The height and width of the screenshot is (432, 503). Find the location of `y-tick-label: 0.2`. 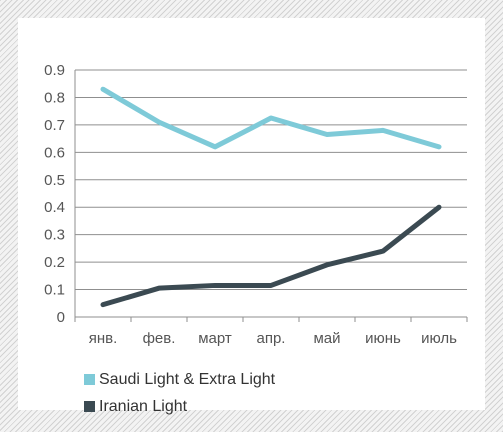

y-tick-label: 0.2 is located at coordinates (54, 262).